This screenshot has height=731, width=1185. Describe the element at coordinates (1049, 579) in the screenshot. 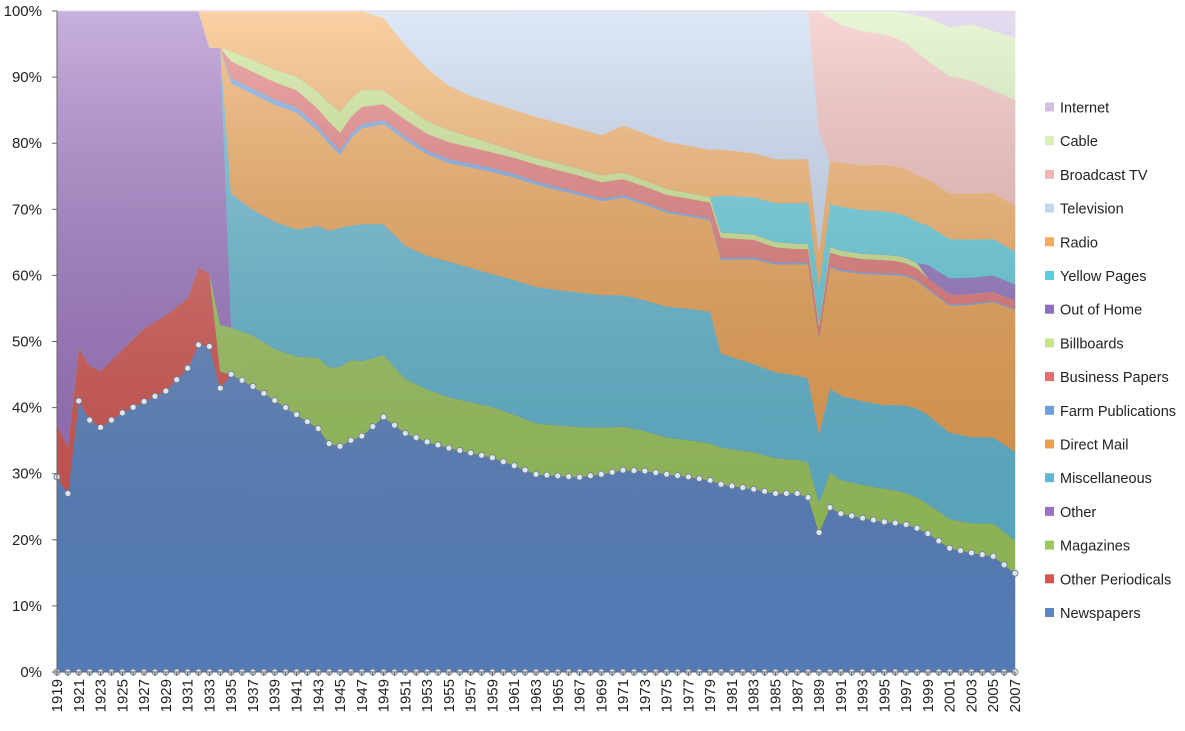

I see `legend-swatch-other-periodicals` at that location.